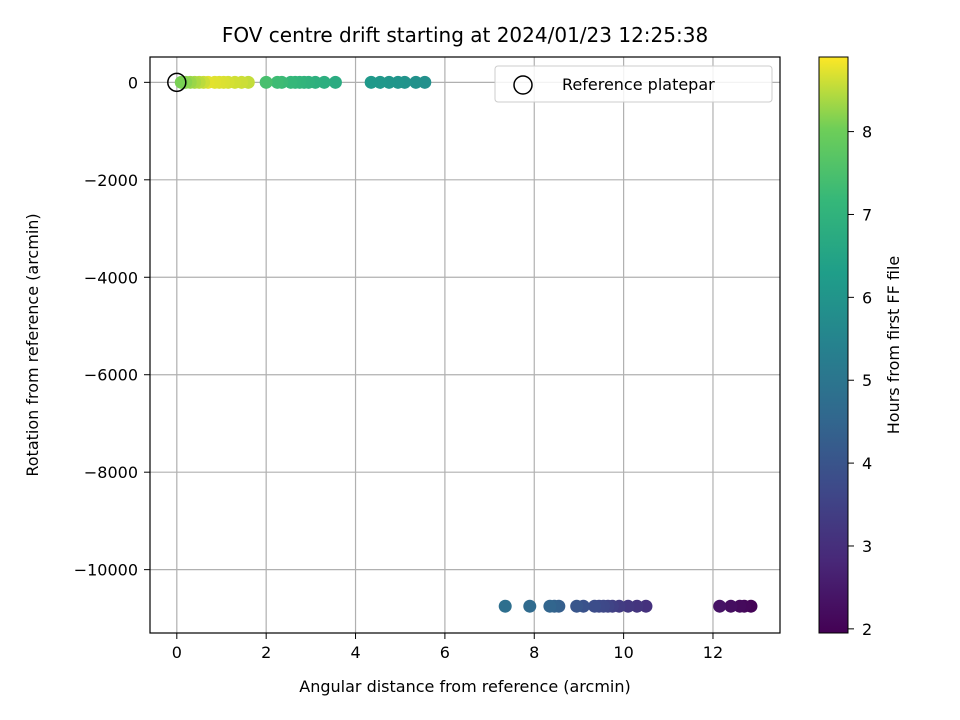 This screenshot has height=720, width=960. Describe the element at coordinates (111, 375) in the screenshot. I see `y-tick-label: −6000` at that location.